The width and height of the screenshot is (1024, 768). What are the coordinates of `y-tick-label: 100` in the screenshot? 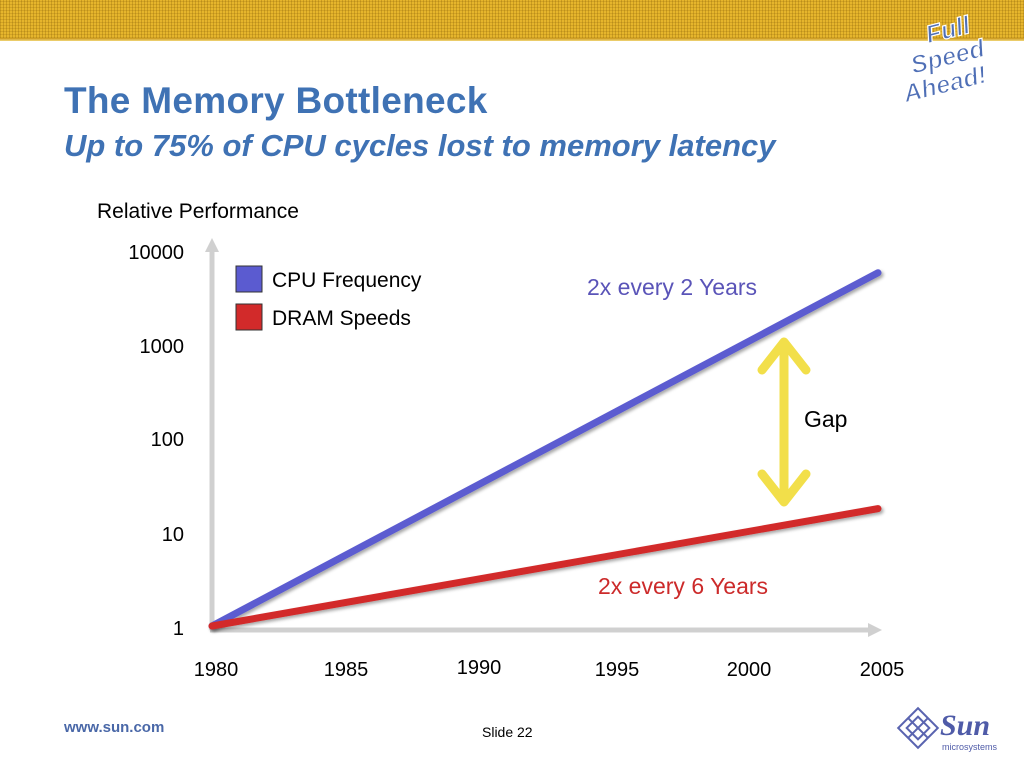 It's located at (167, 440).